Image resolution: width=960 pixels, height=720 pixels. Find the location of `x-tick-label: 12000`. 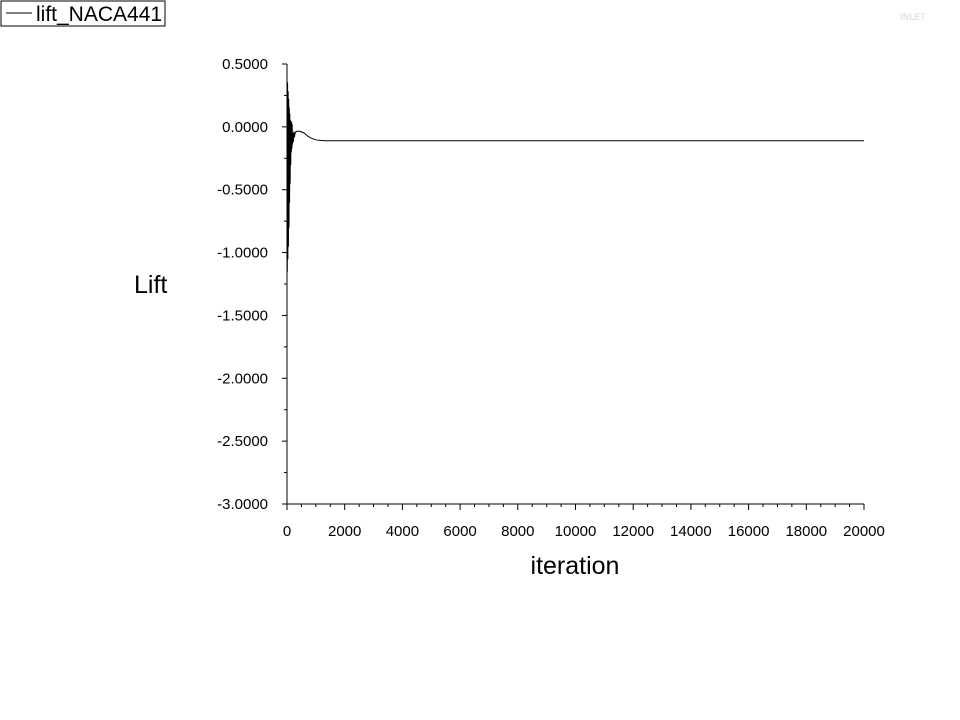

x-tick-label: 12000 is located at coordinates (633, 531).